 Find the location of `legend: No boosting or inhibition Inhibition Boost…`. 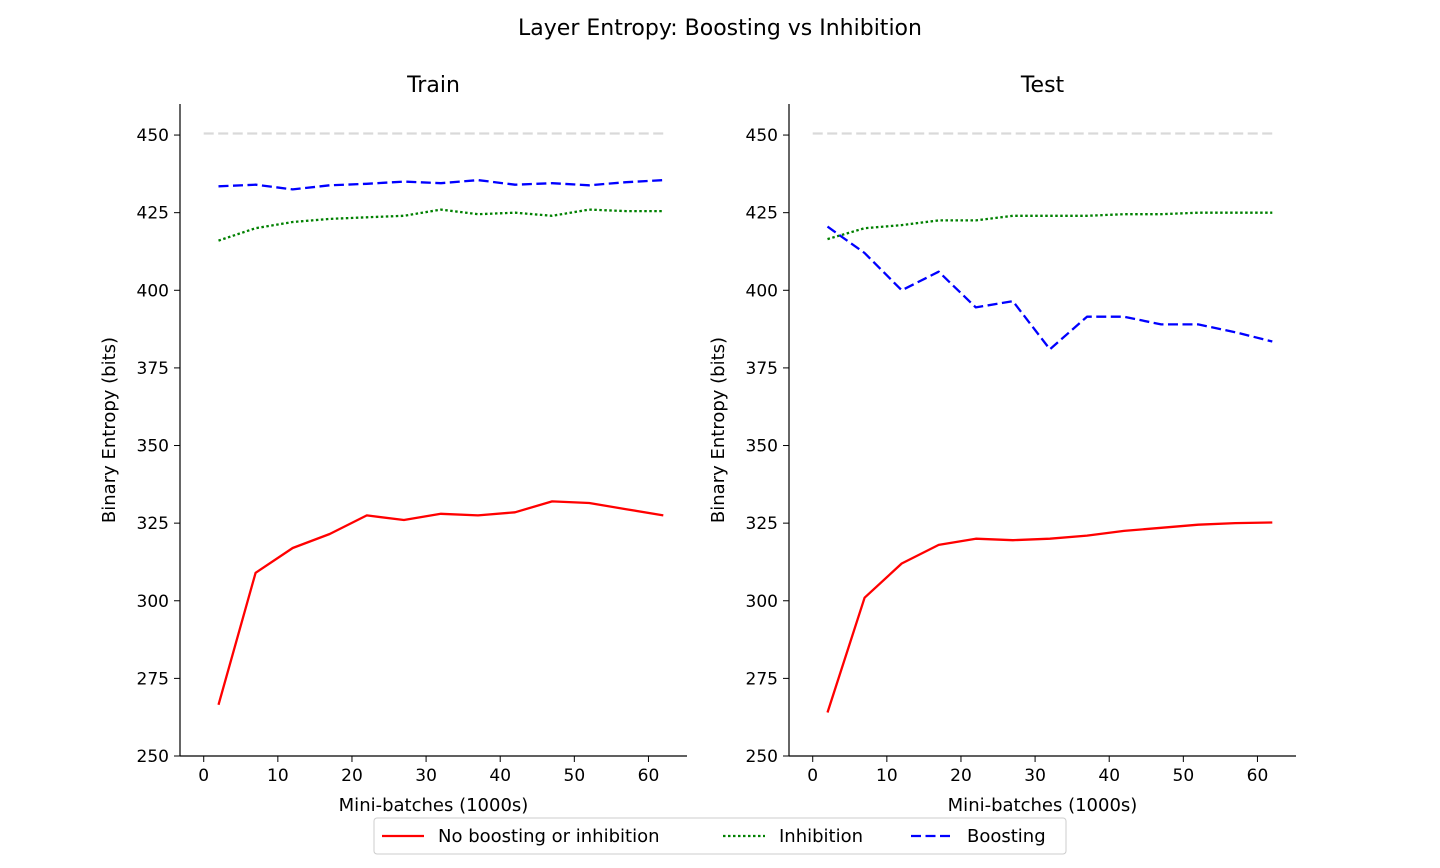

legend: No boosting or inhibition Inhibition Boost… is located at coordinates (720, 836).